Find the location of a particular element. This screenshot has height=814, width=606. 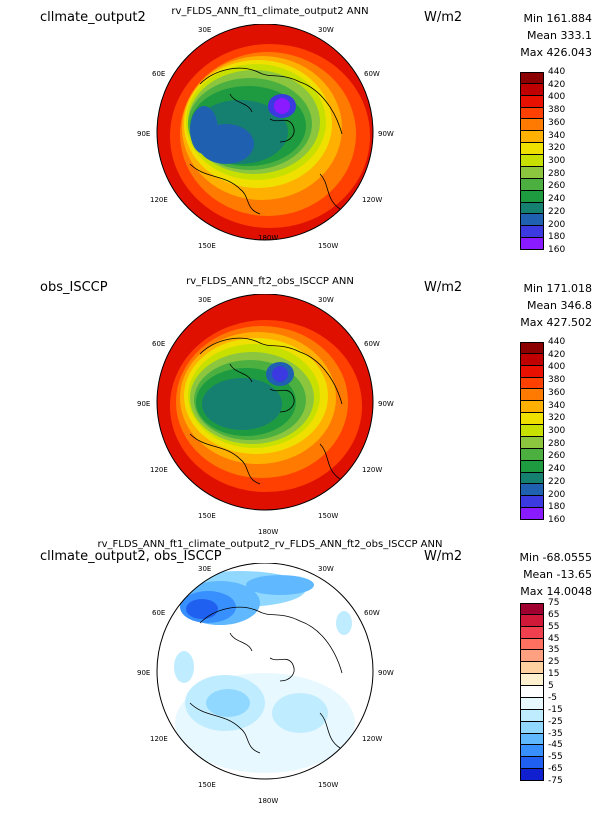

stat-max: Max 14.0048 is located at coordinates (556, 591).